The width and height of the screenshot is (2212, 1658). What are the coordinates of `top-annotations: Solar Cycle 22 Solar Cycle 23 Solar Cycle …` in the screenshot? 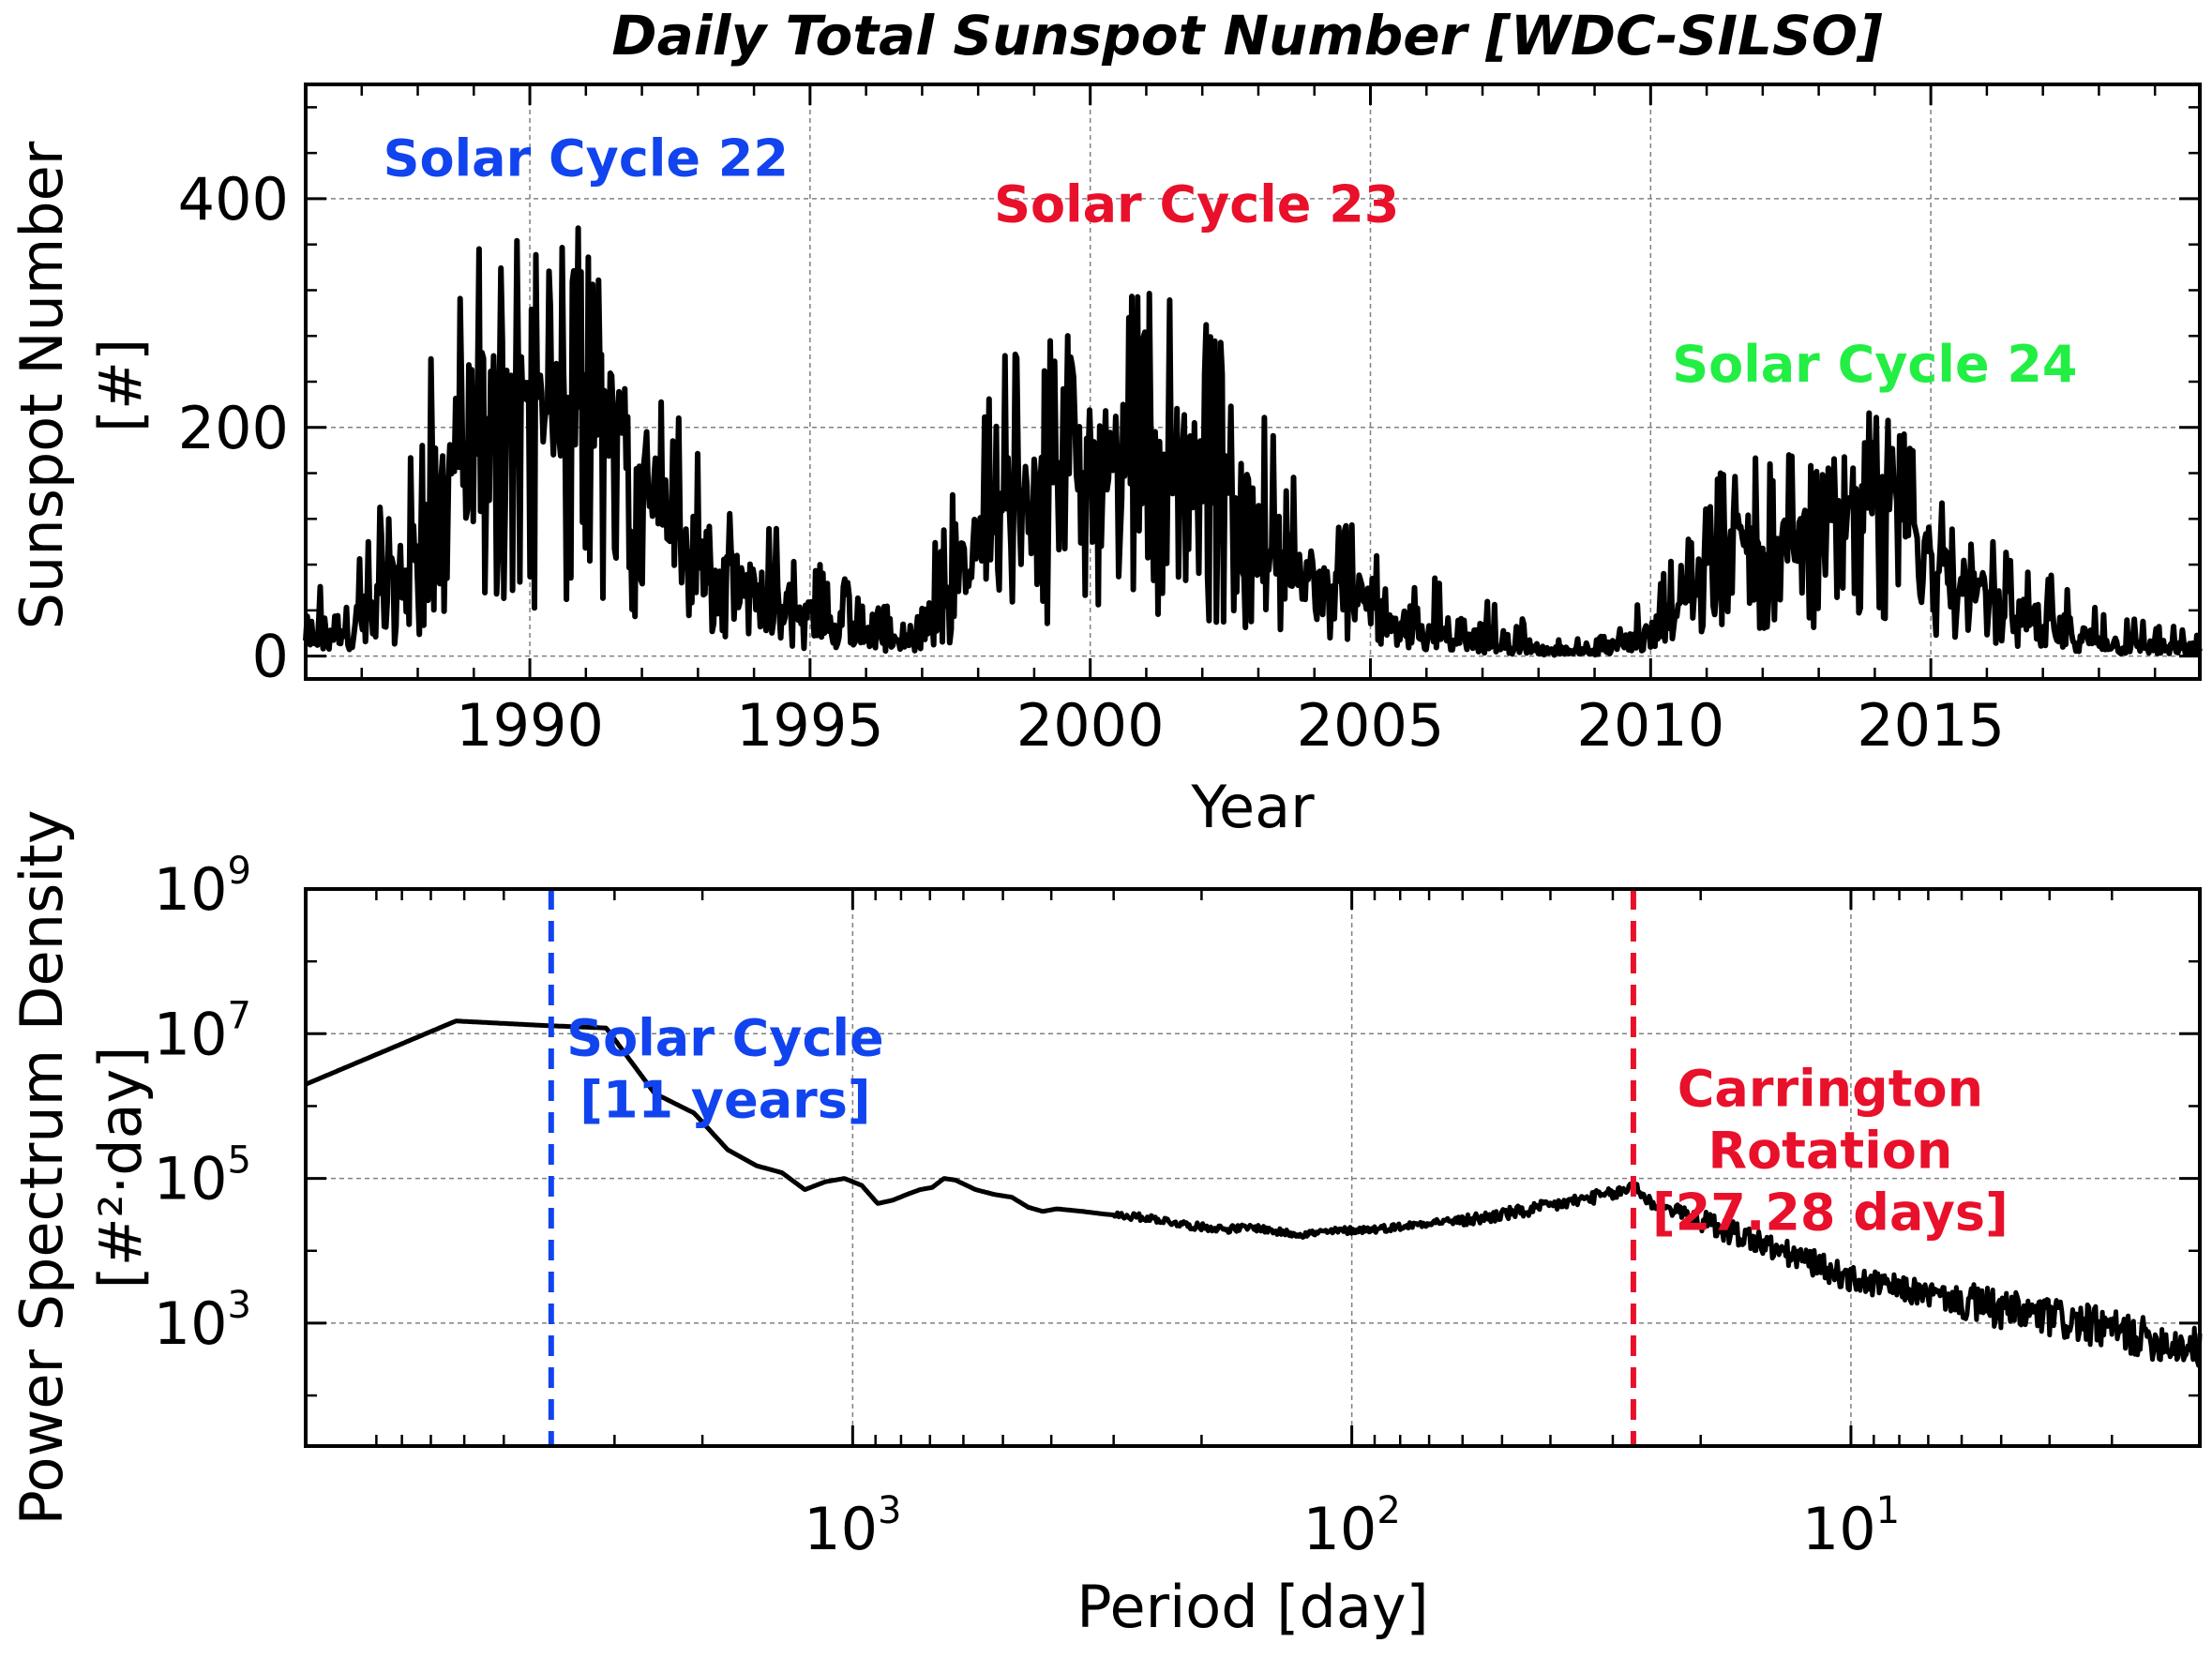 It's located at (1231, 261).